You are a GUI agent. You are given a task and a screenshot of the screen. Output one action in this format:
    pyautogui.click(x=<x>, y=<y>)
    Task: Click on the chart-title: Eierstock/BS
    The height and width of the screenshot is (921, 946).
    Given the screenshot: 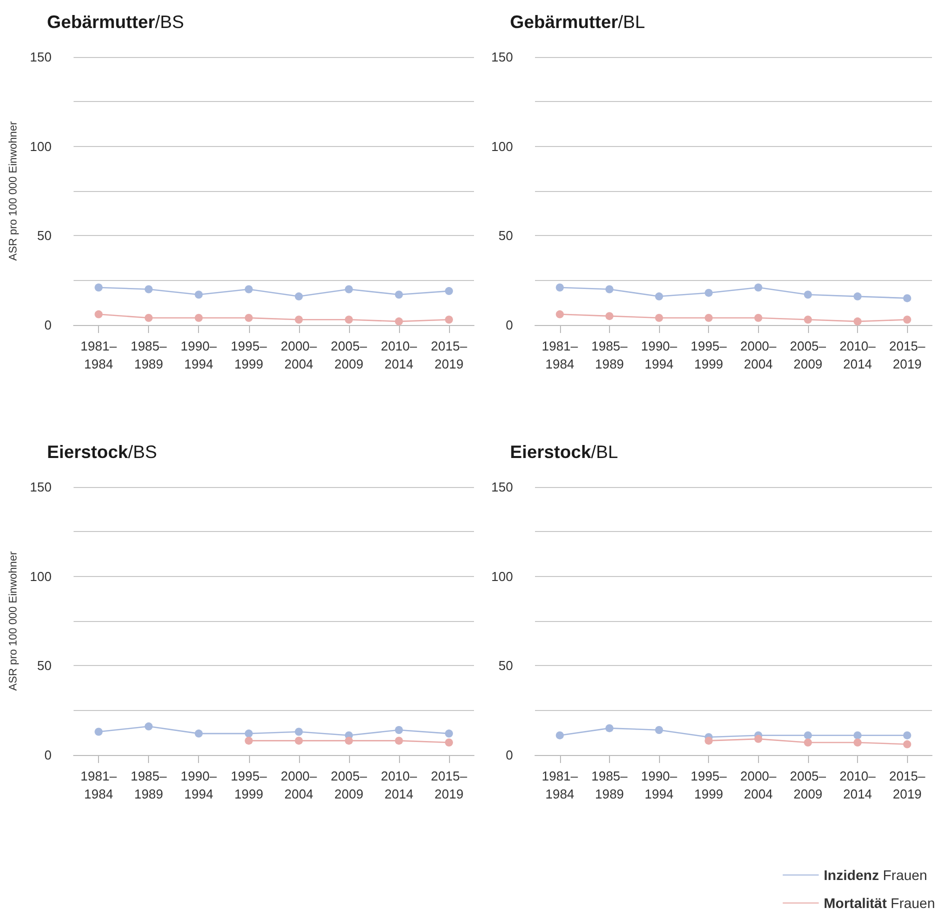 What is the action you would take?
    pyautogui.click(x=102, y=452)
    